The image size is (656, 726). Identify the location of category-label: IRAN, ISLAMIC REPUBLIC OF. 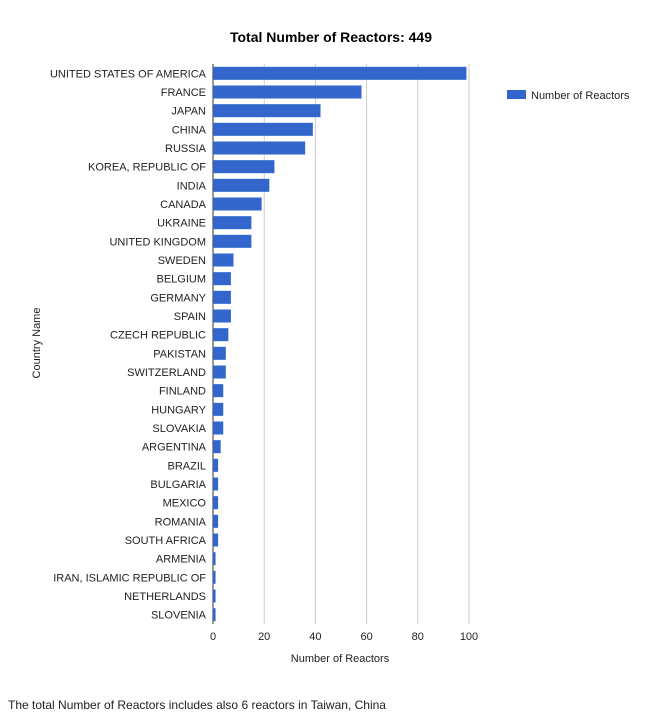
(129, 578).